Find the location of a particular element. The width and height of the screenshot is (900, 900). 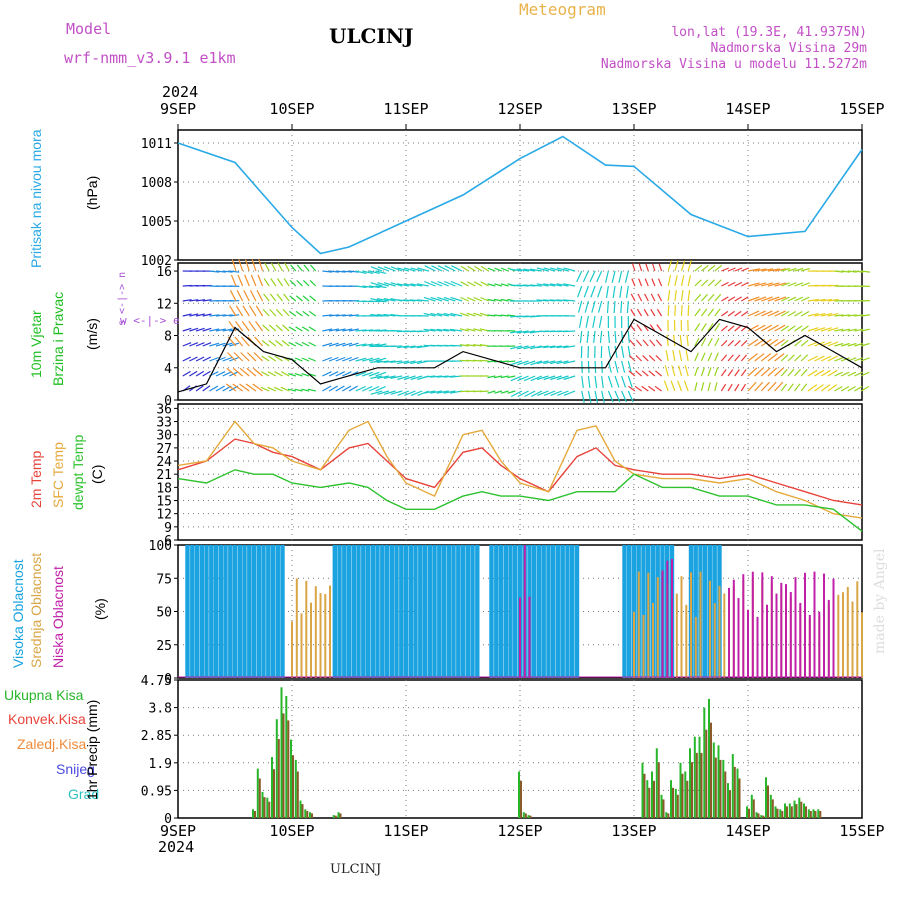

station-title: ULCINJ is located at coordinates (371, 36).